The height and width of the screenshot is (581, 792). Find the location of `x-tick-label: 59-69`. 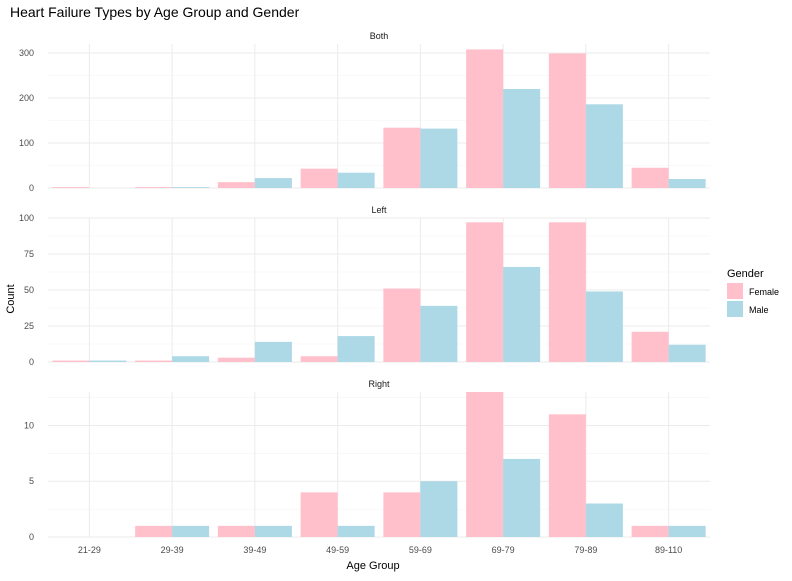

x-tick-label: 59-69 is located at coordinates (420, 550).